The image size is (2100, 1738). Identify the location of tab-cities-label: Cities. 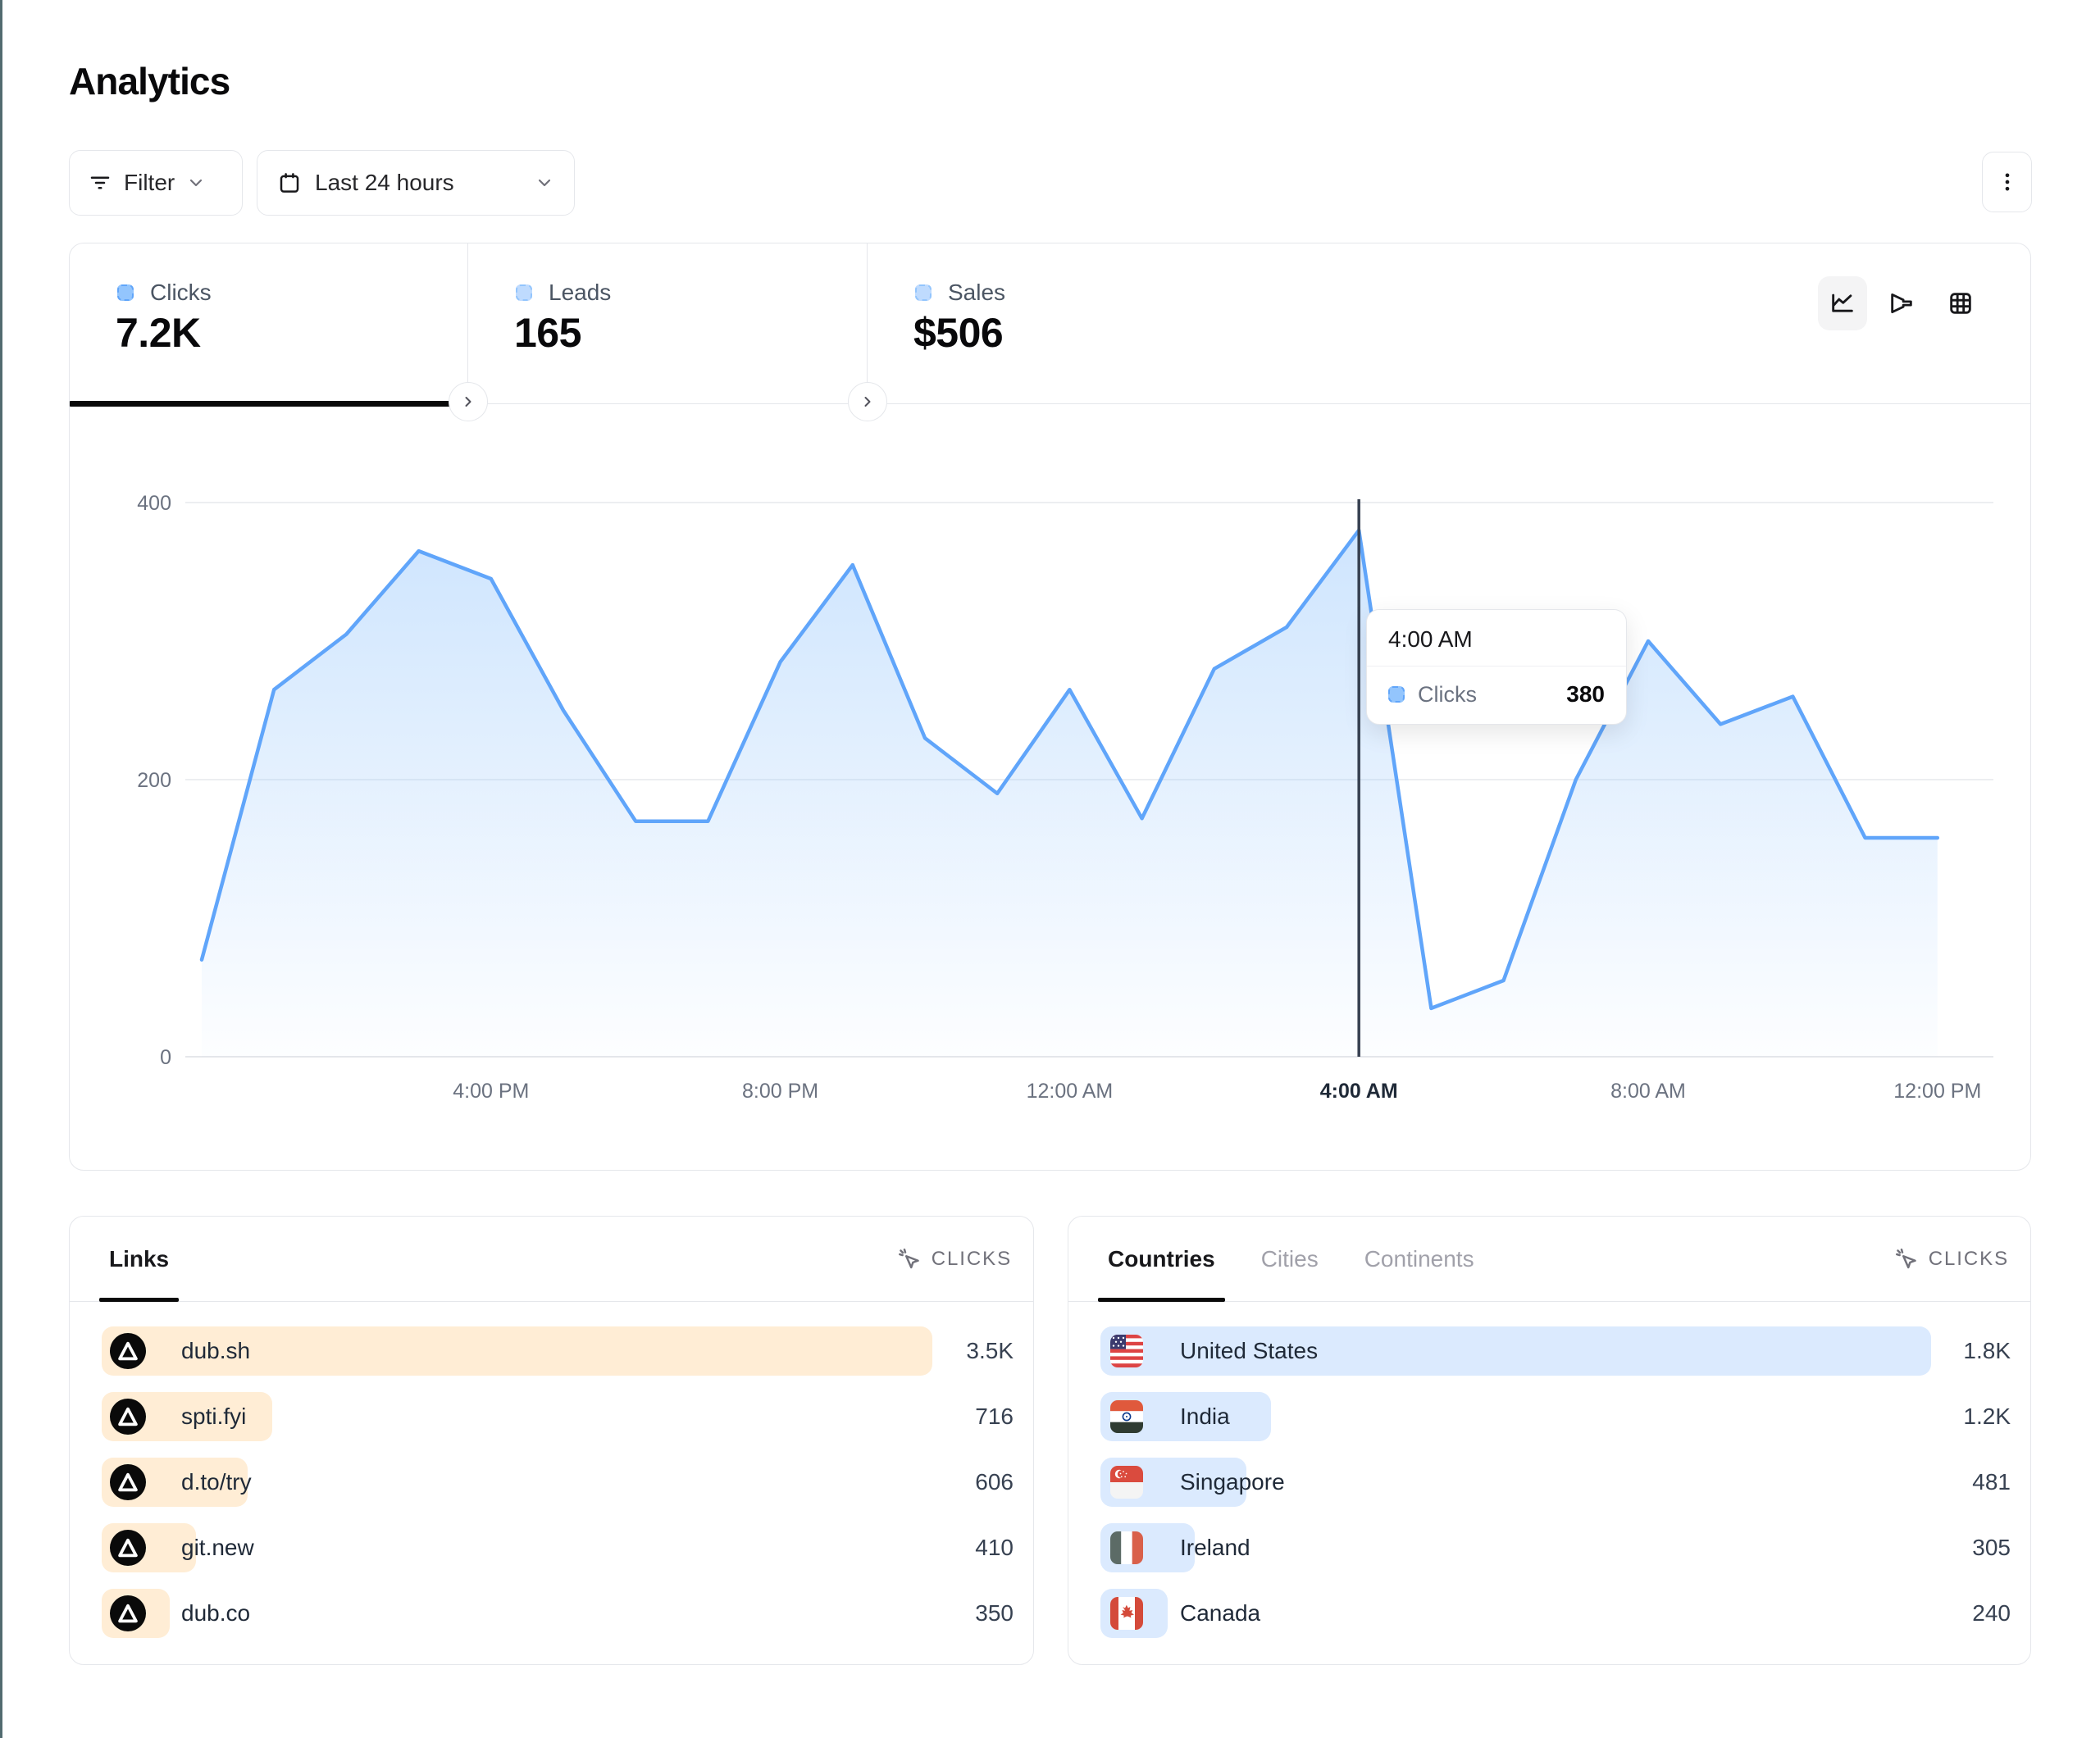
(1289, 1258).